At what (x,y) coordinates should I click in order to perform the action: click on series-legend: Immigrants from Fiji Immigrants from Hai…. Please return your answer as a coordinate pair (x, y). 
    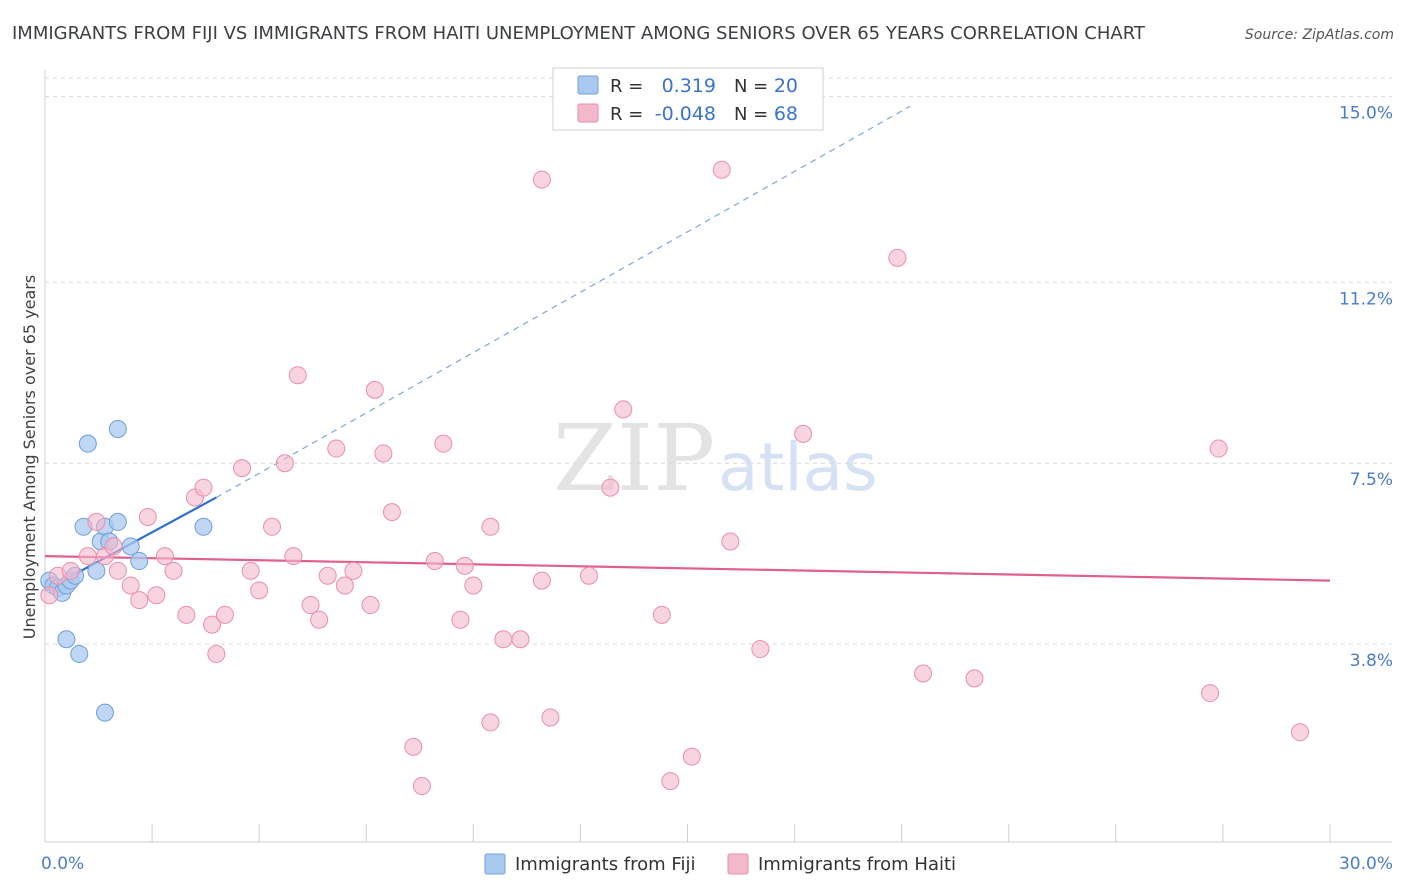
    Looking at the image, I should click on (720, 864).